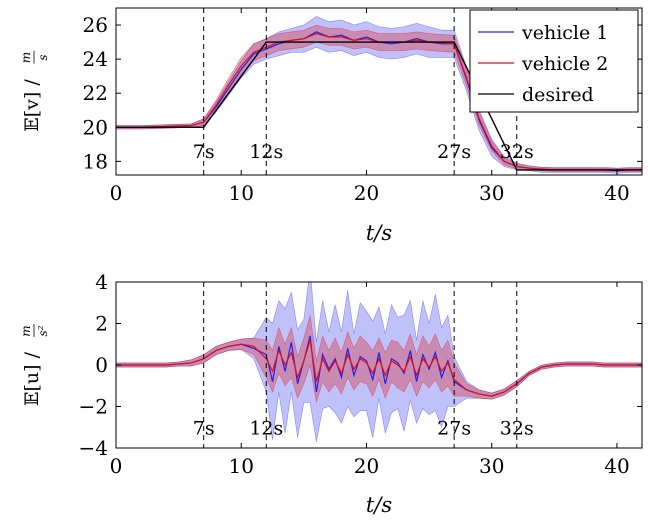  I want to click on y-tick-label: −2, so click(93, 407).